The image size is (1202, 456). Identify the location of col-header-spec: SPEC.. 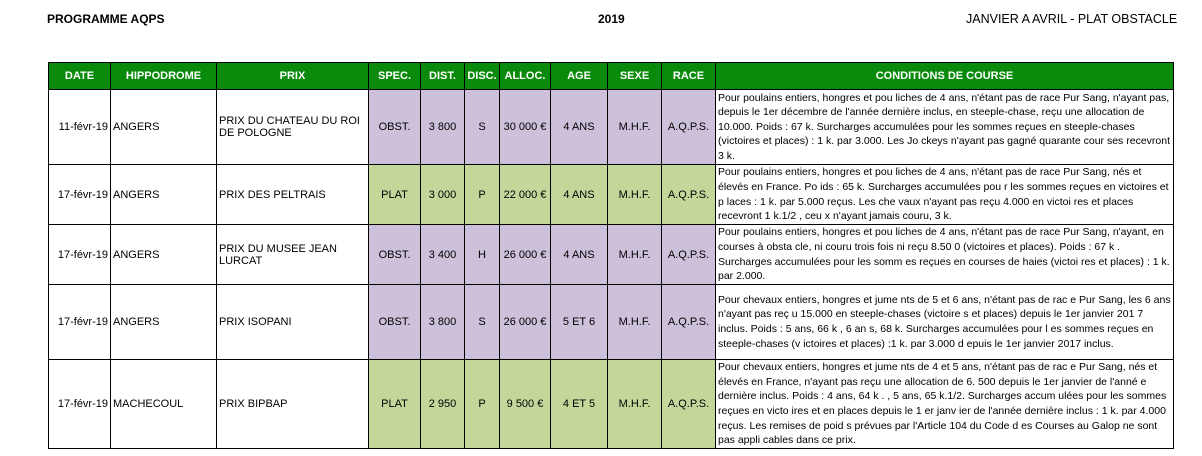
(394, 76).